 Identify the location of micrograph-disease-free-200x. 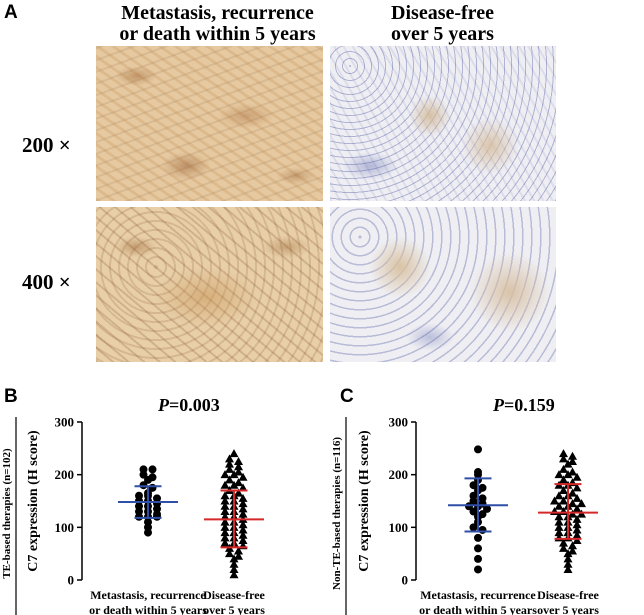
(443, 123).